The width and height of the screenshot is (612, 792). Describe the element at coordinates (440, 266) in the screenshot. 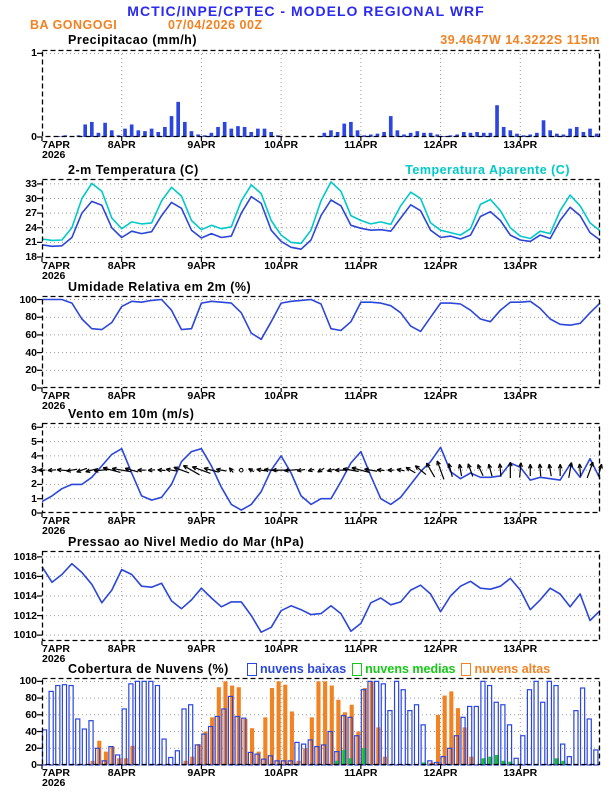

I see `temperature-xtick-label: 12APR` at that location.